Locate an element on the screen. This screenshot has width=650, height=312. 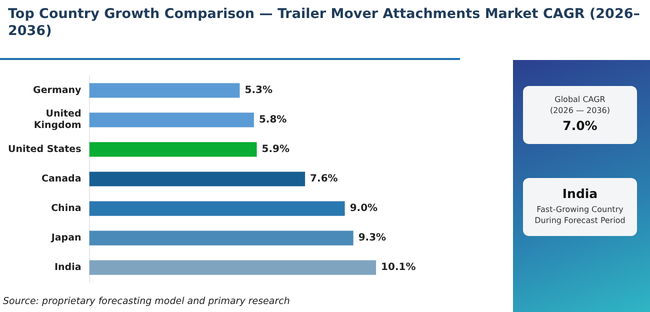
y-tick-label: Germany is located at coordinates (57, 90).